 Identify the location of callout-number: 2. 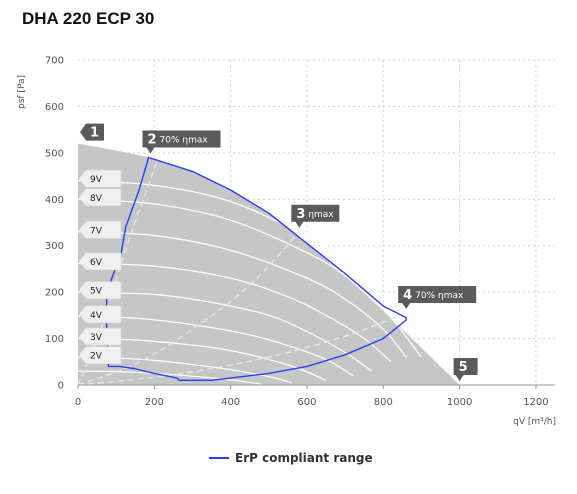
(152, 140).